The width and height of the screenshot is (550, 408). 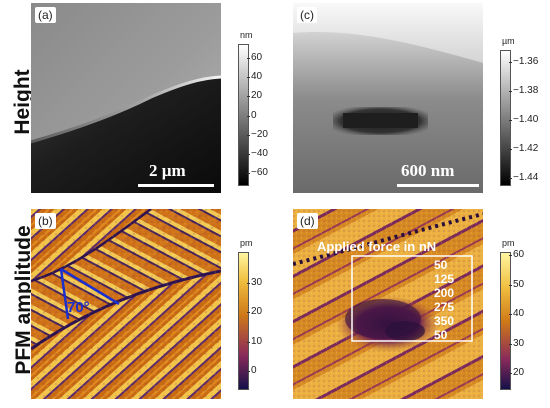 What do you see at coordinates (444, 293) in the screenshot?
I see `panel-d-force-value: 200` at bounding box center [444, 293].